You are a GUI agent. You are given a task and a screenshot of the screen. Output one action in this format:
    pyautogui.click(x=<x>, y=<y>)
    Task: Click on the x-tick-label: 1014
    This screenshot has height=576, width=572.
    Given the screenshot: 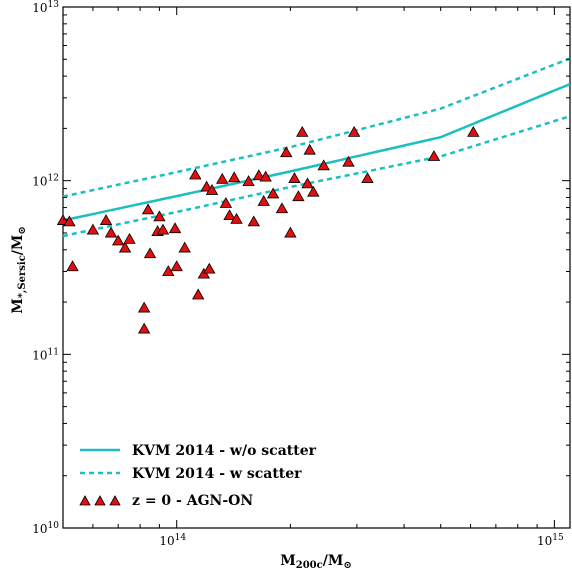 What is the action you would take?
    pyautogui.click(x=172, y=540)
    